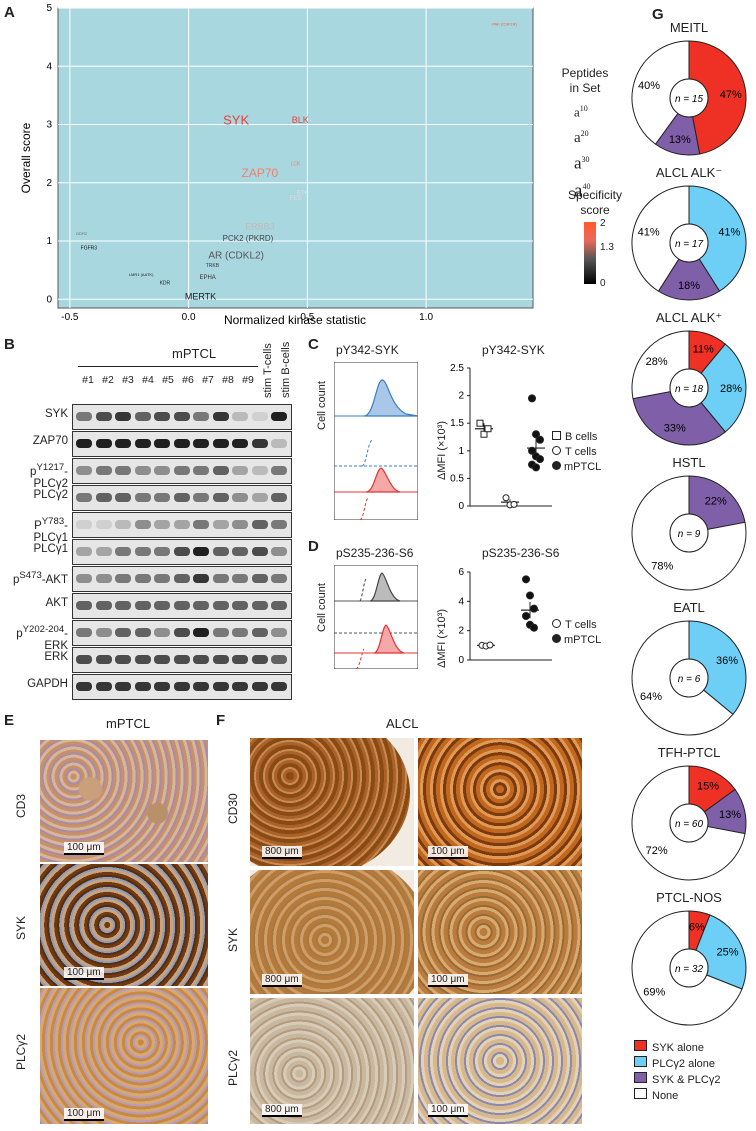  What do you see at coordinates (82, 233) in the screenshot?
I see `kinase-point-label: DDR2` at bounding box center [82, 233].